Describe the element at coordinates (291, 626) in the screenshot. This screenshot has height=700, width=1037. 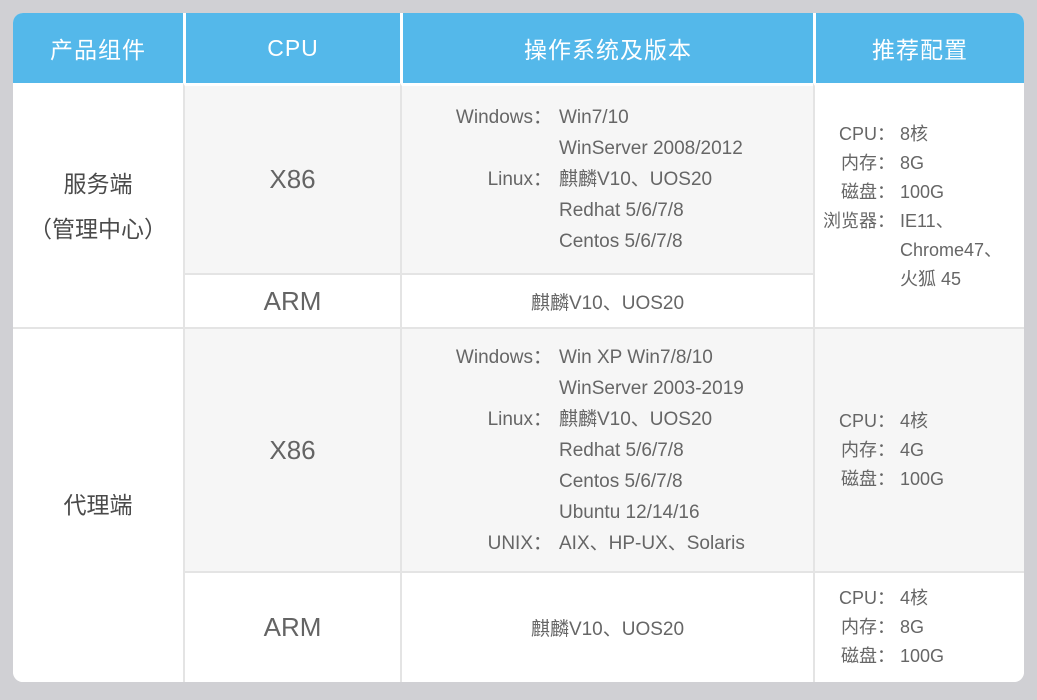
I see `agent-arm-cpu-cell: ARM` at that location.